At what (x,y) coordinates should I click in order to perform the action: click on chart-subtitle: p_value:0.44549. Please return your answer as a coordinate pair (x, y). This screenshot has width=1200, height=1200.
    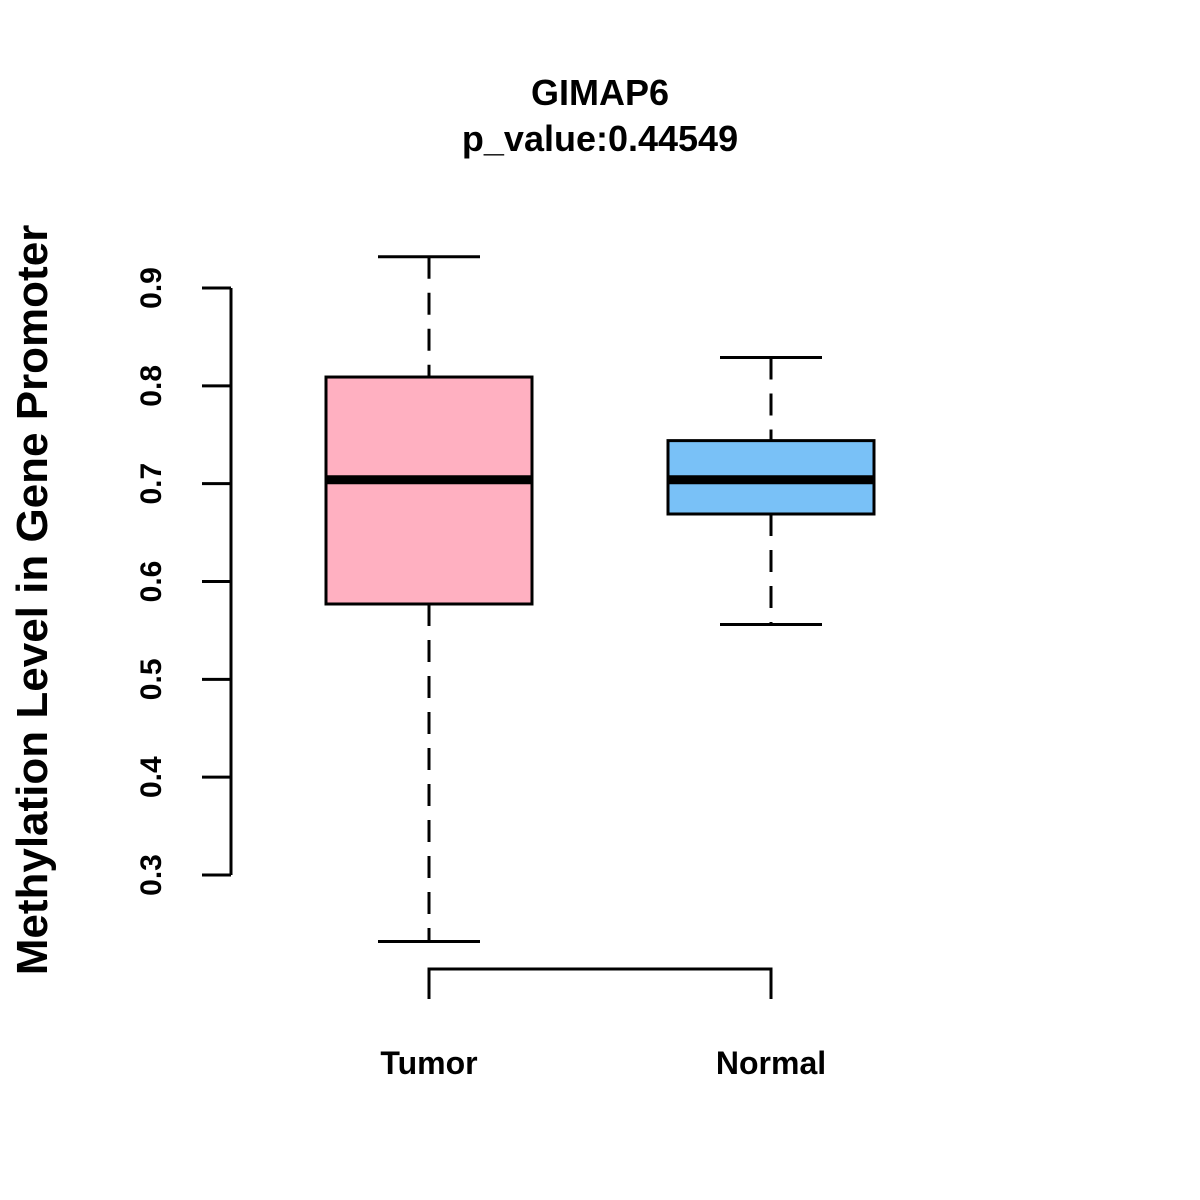
    Looking at the image, I should click on (600, 138).